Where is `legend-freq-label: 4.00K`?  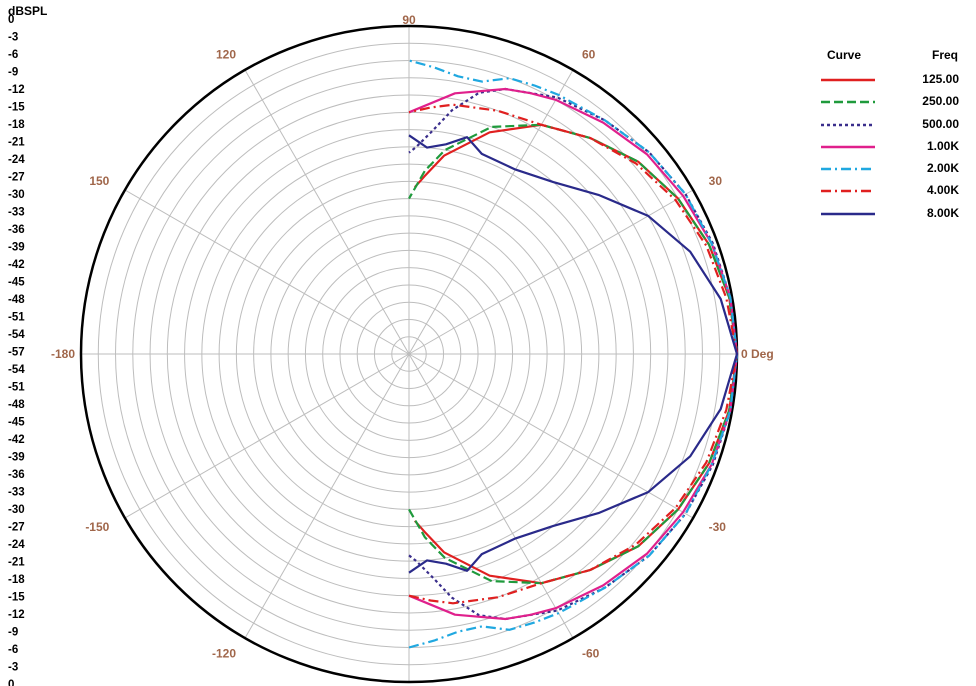 legend-freq-label: 4.00K is located at coordinates (942, 190).